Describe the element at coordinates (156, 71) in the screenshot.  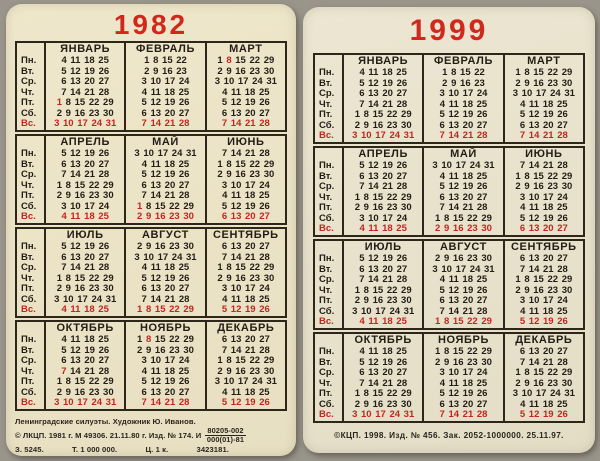
I see `day-number: 9` at that location.